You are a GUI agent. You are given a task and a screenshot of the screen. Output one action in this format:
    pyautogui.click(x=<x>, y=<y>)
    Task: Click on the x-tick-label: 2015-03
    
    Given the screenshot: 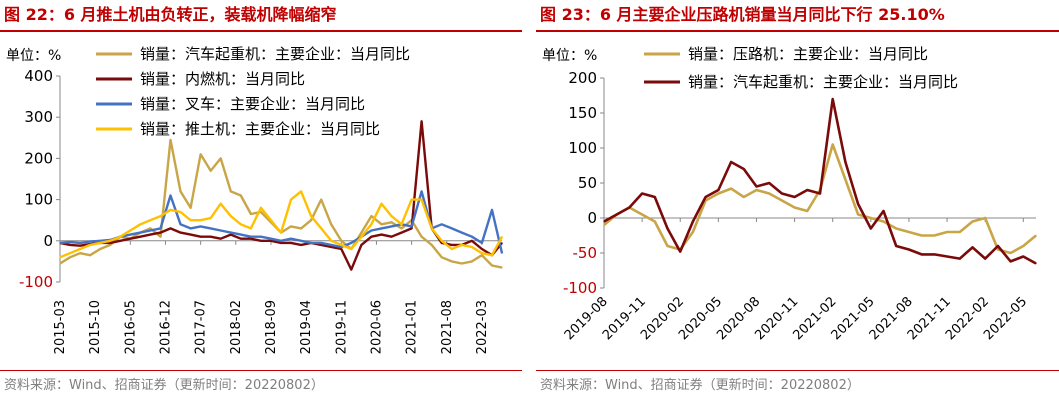 What is the action you would take?
    pyautogui.click(x=60, y=327)
    